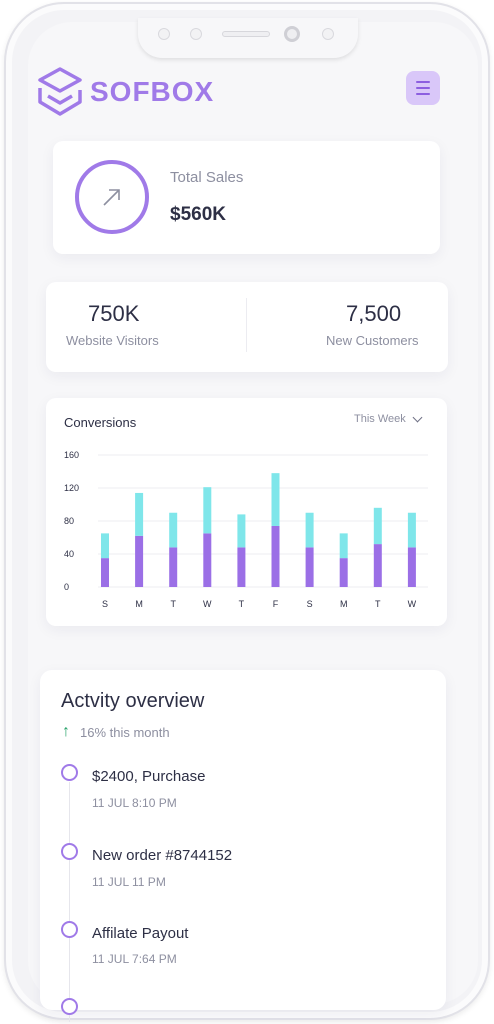 This screenshot has width=494, height=1024. I want to click on activity-item-time: 11 JUL 11 PM, so click(129, 882).